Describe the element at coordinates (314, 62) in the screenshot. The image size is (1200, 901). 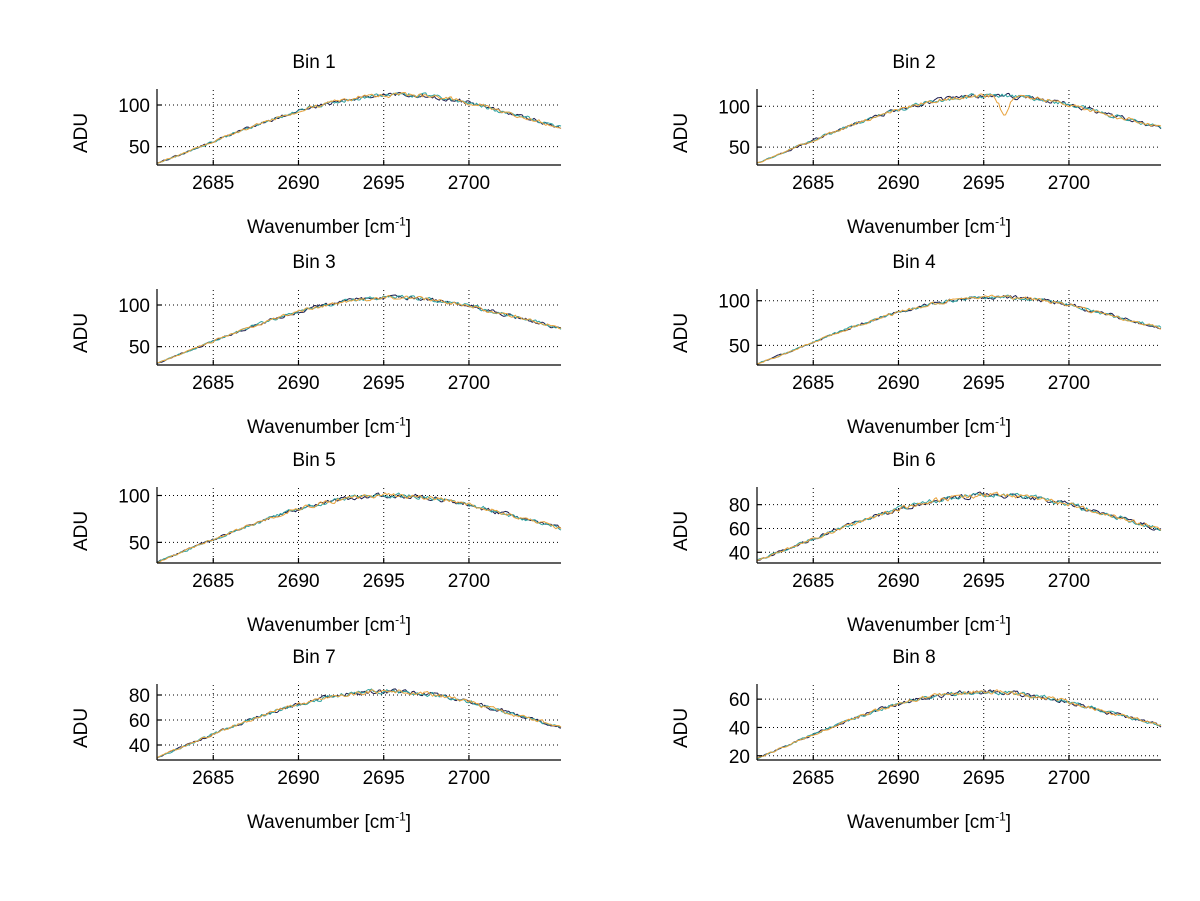
I see `panel-title: Bin 1` at that location.